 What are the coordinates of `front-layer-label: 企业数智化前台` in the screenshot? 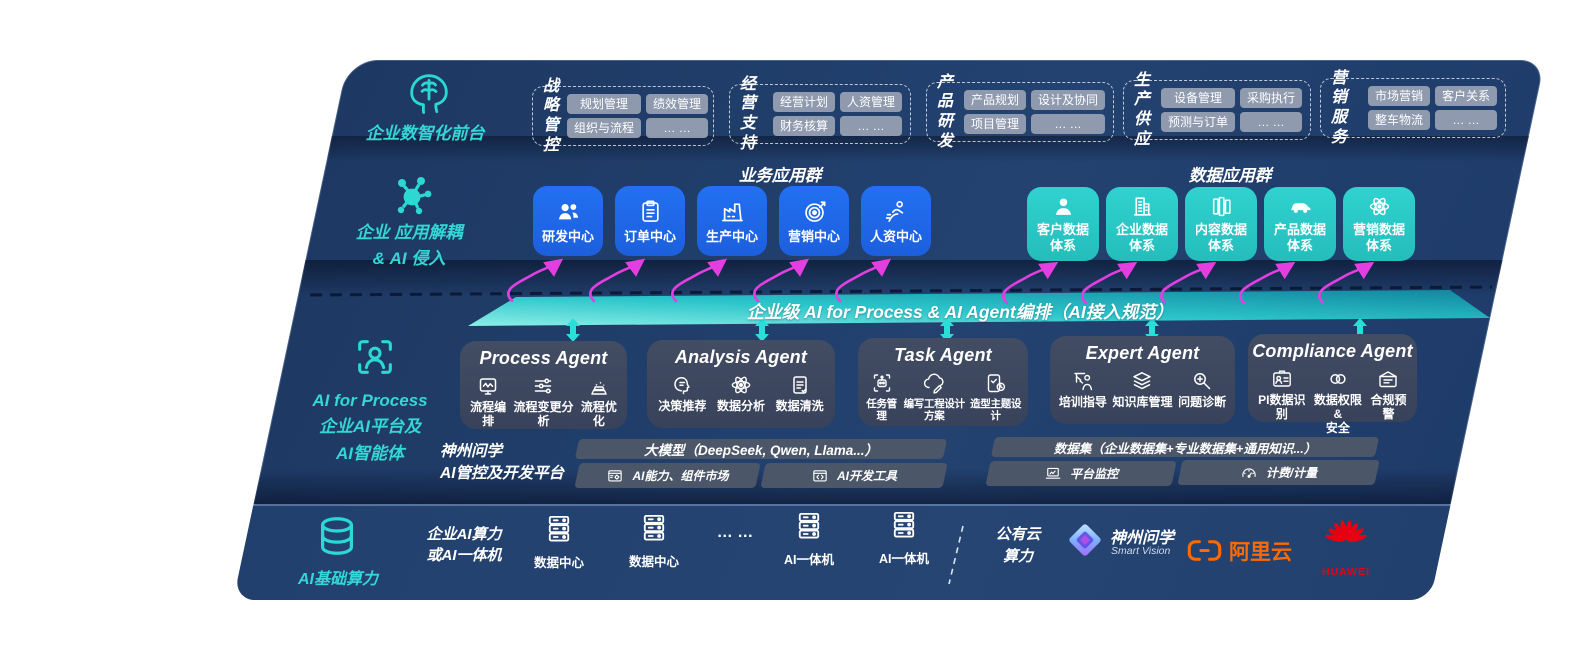 It's located at (425, 133).